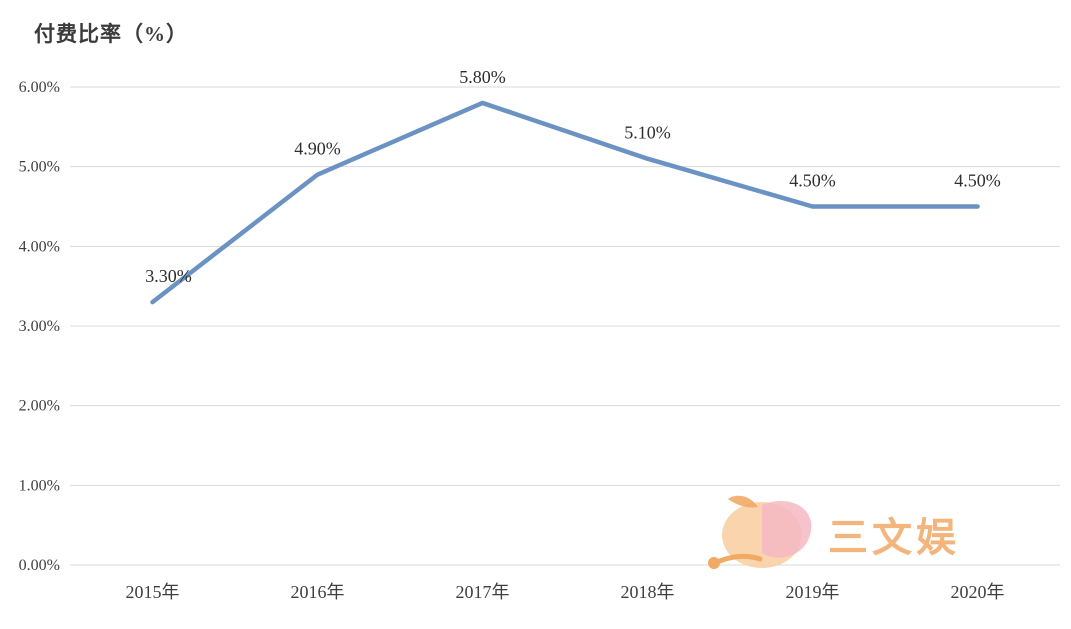 The height and width of the screenshot is (629, 1071). What do you see at coordinates (39, 565) in the screenshot?
I see `y-axis-tick-label: 0.00%` at bounding box center [39, 565].